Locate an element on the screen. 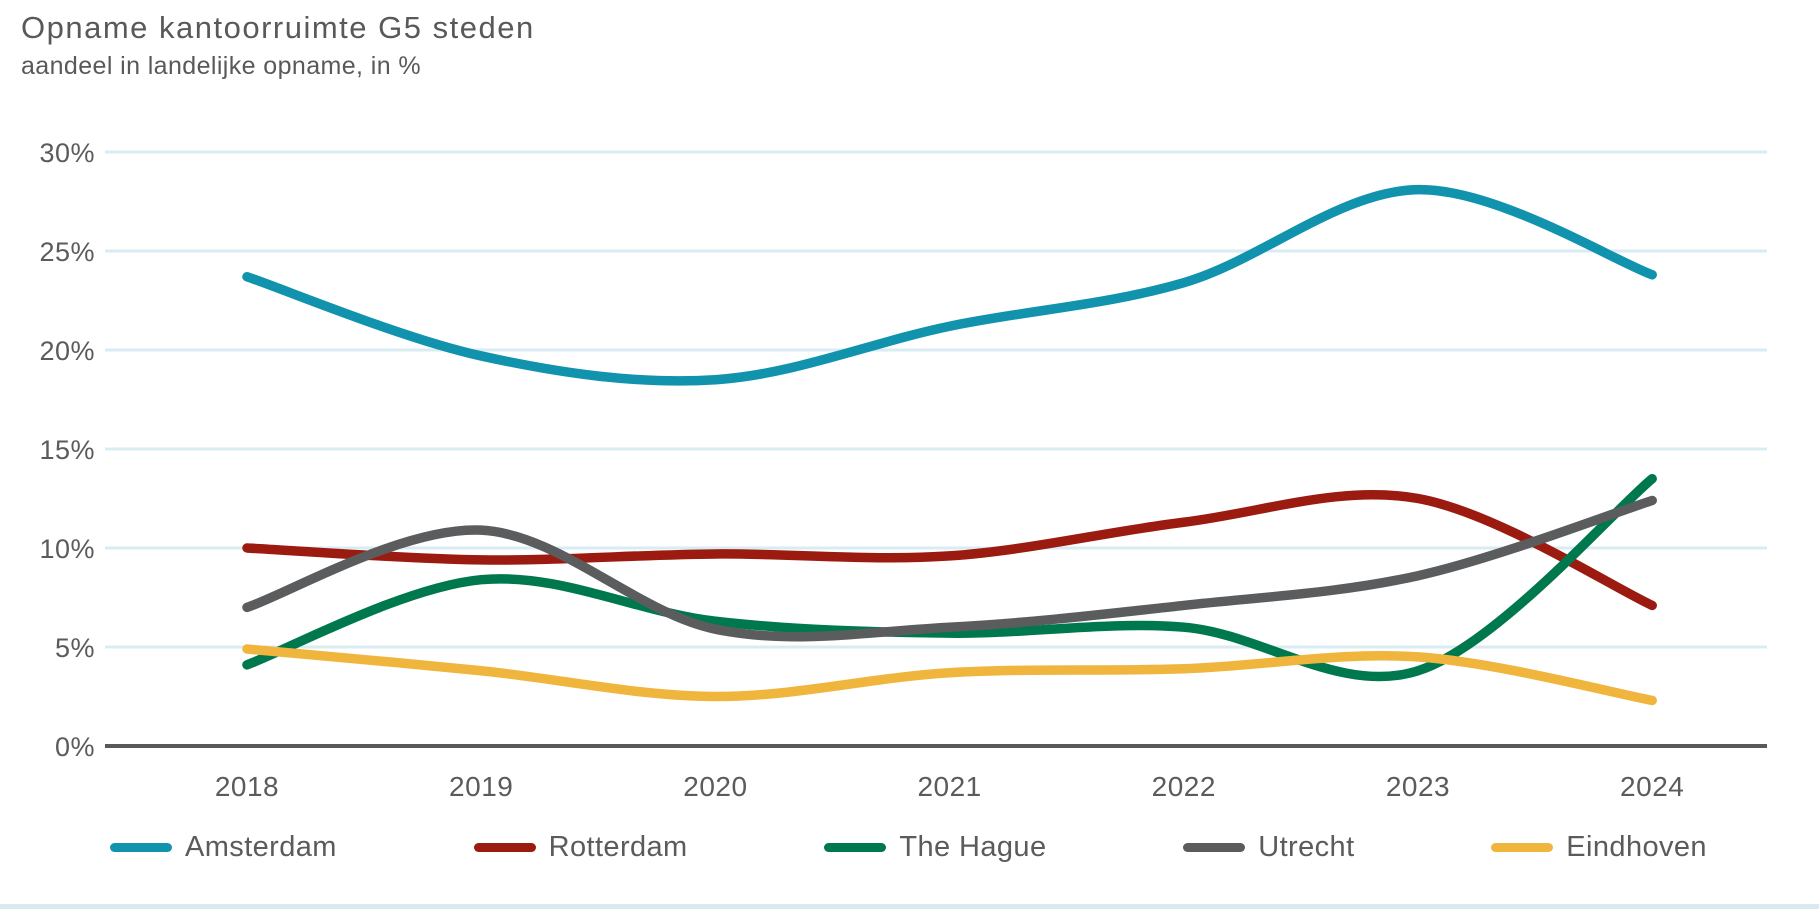  legend-item-rotterdam: Rotterdam is located at coordinates (580, 847).